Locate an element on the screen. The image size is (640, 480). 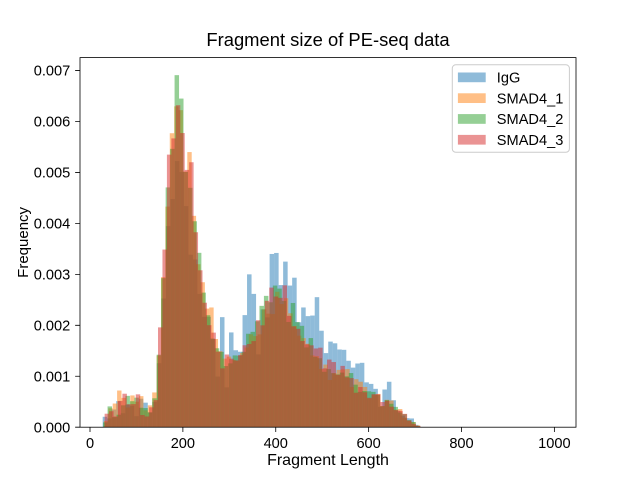
svg-text: SMAD4_1 is located at coordinates (530, 99).